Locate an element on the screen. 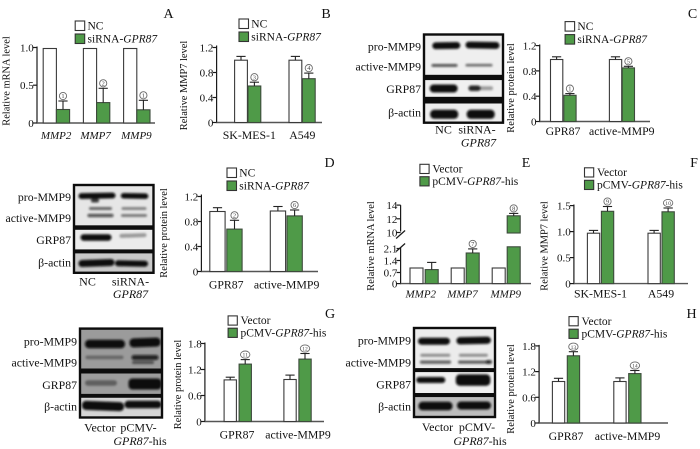  svg-text: H is located at coordinates (691, 314).